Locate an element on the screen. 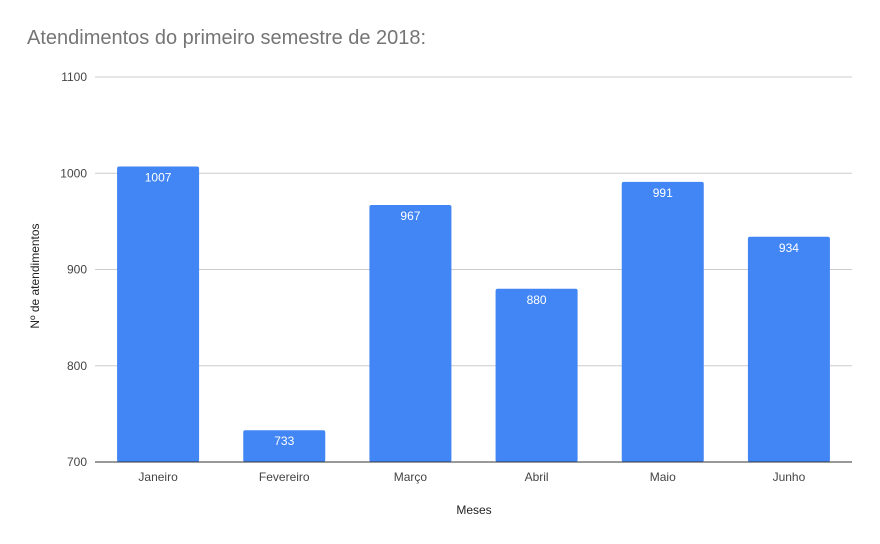  bar-fevereiro is located at coordinates (284, 446).